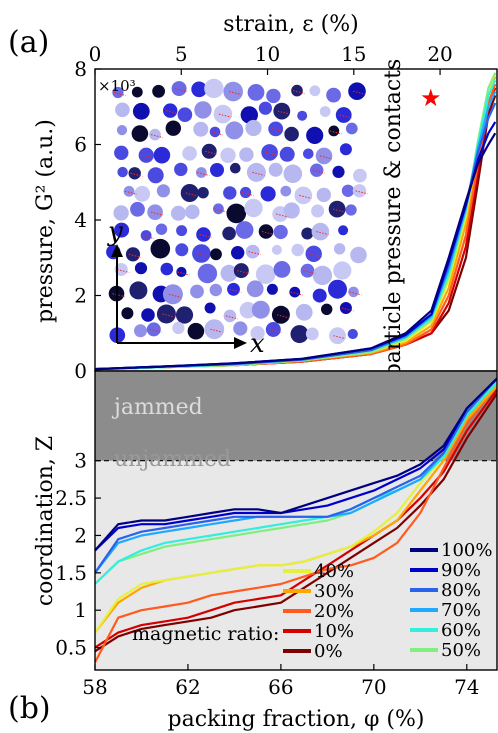 The width and height of the screenshot is (498, 733). What do you see at coordinates (29, 708) in the screenshot?
I see `panel-b-label: (b)` at bounding box center [29, 708].